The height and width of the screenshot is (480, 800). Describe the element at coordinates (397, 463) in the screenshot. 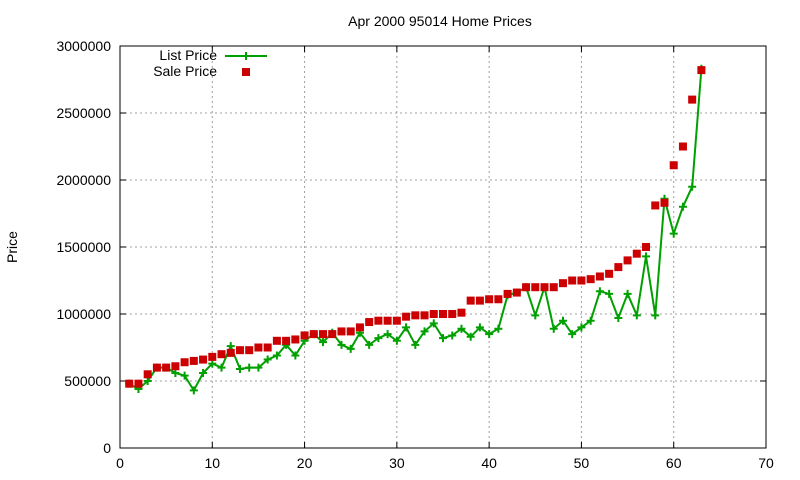

I see `x-tick-label: 30` at that location.